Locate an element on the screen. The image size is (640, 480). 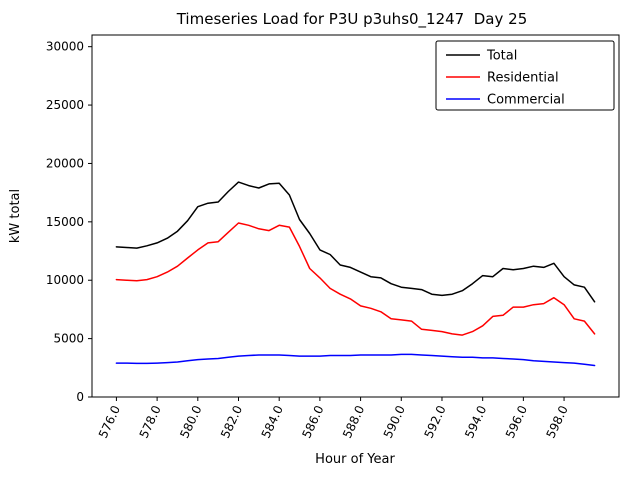
x-tick-label: 594.0 is located at coordinates (475, 421).